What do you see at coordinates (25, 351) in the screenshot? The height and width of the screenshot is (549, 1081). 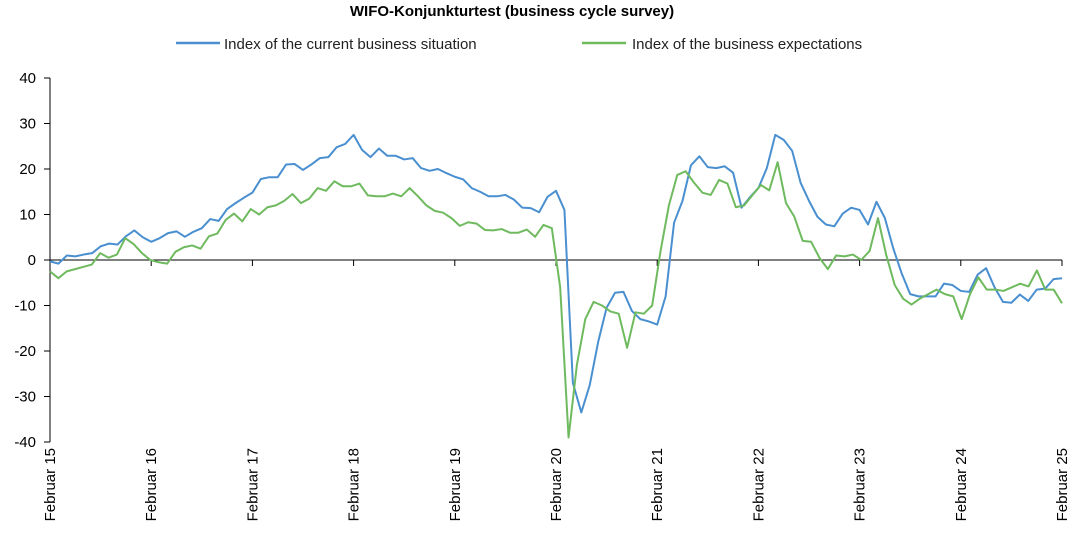 I see `y-tick-label: -20` at bounding box center [25, 351].